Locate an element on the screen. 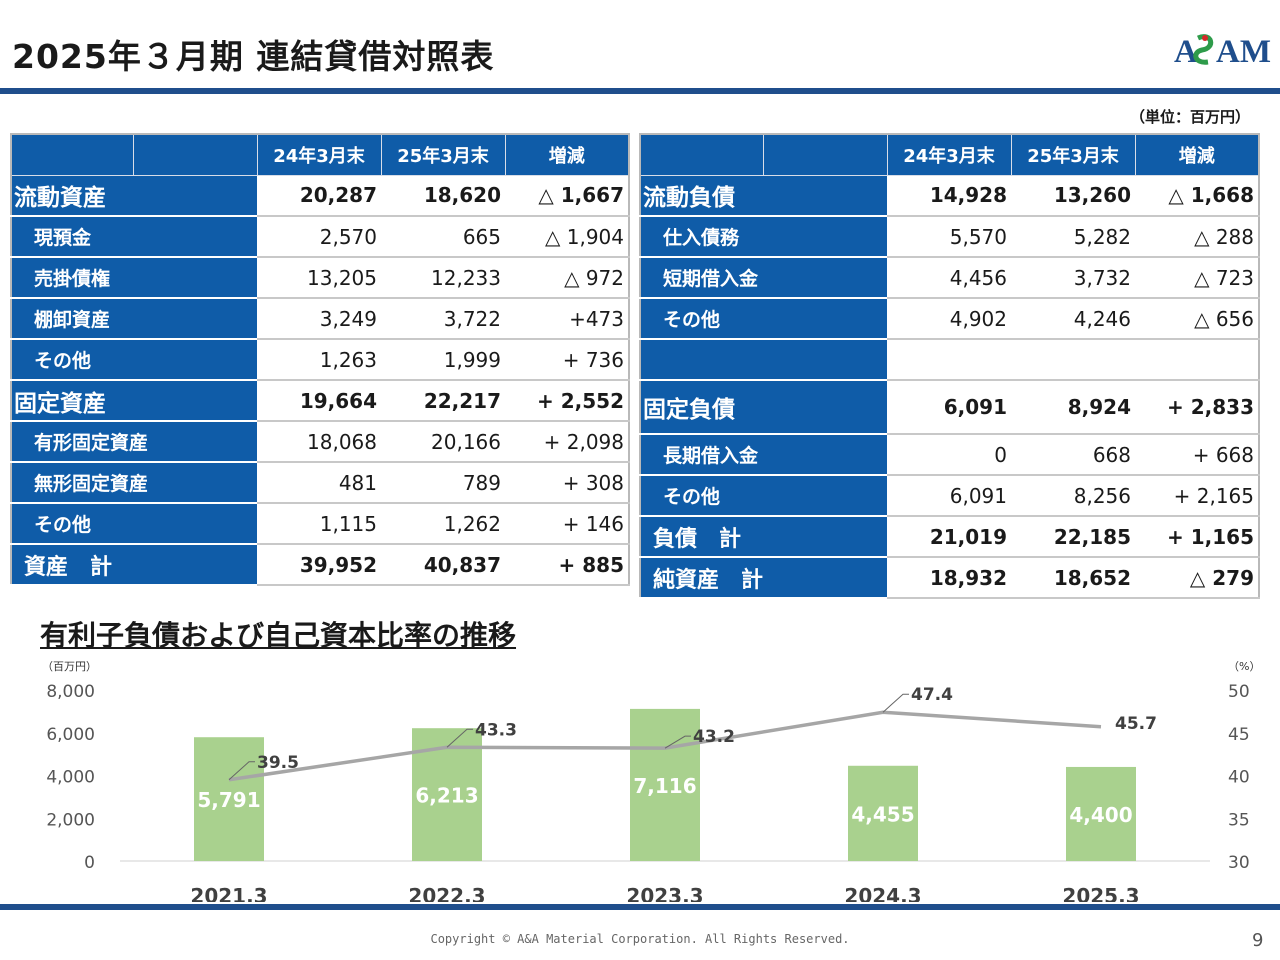  line-value-label: 47.4 is located at coordinates (932, 695).